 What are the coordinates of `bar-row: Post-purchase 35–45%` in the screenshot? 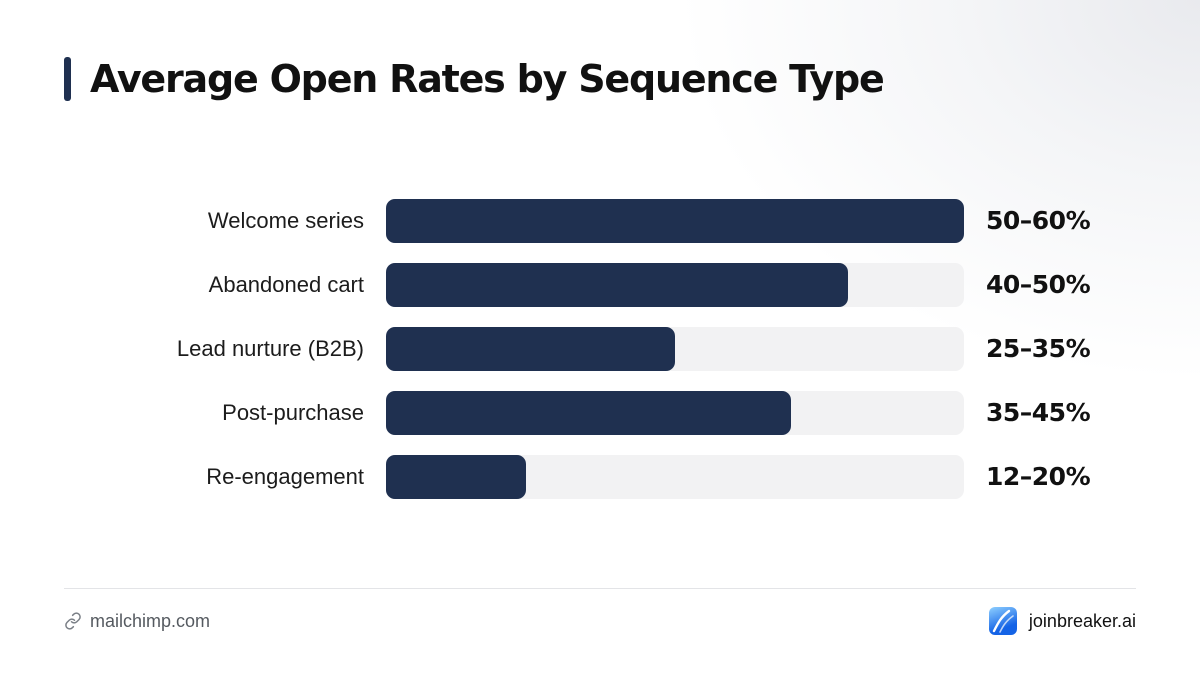 It's located at (600, 413).